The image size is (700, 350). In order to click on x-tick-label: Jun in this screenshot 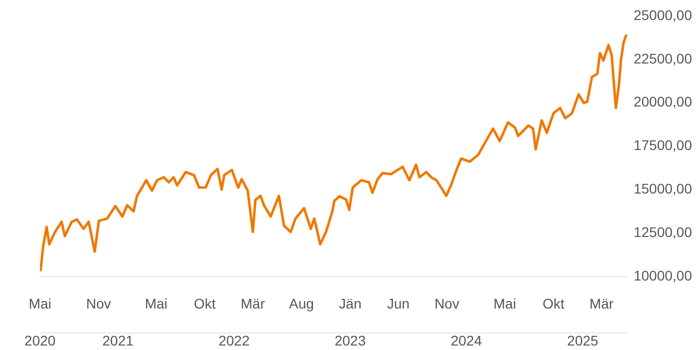, I will do `click(398, 304)`.